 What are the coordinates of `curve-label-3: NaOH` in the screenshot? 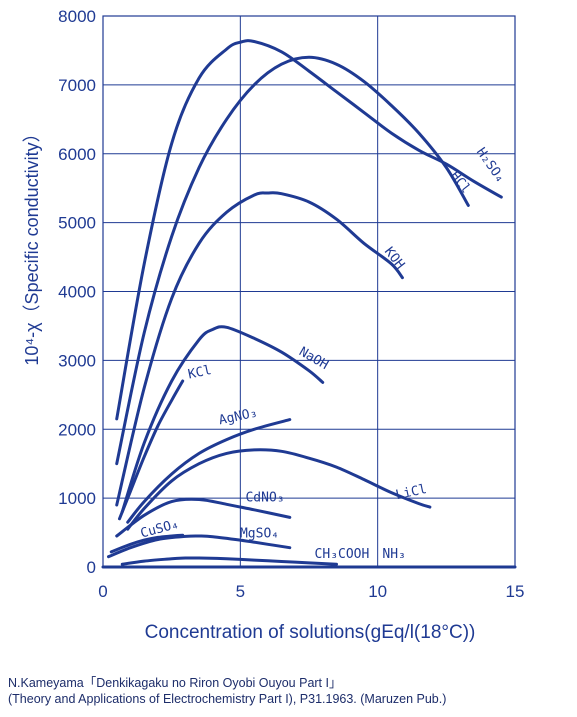 It's located at (313, 358).